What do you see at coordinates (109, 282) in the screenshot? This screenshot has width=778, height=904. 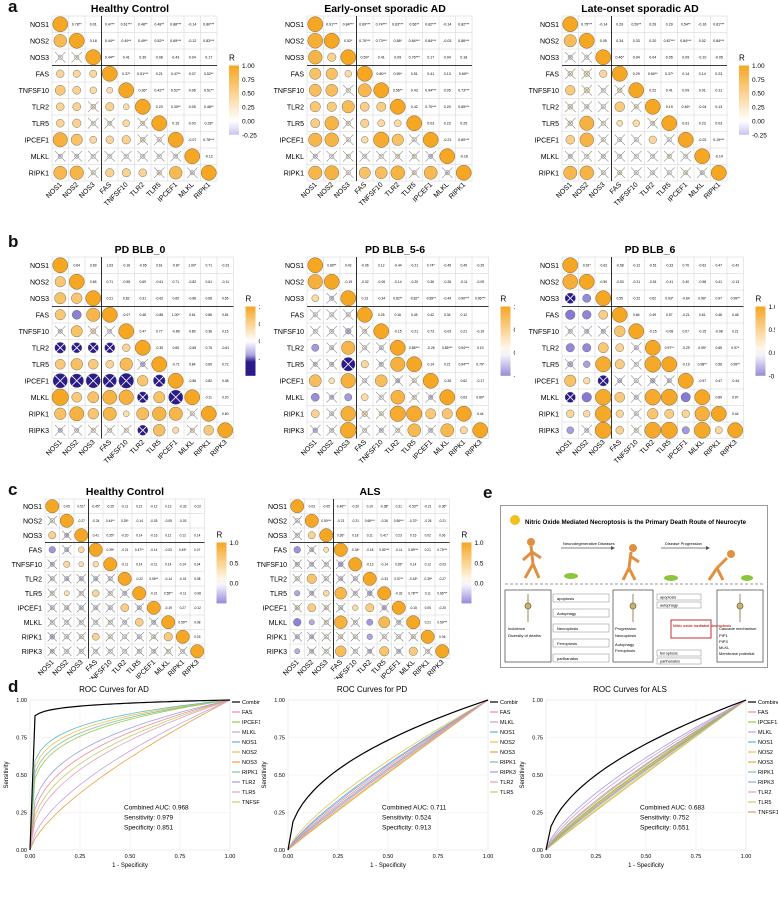 I see `corr-value: 0.71` at bounding box center [109, 282].